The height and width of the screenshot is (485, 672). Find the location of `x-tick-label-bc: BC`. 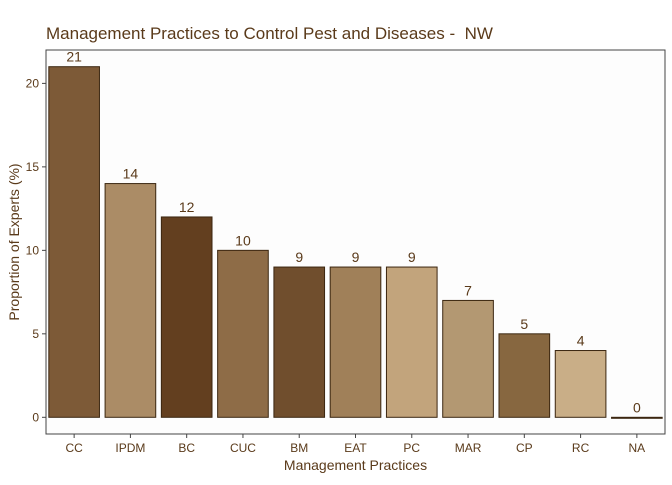

x-tick-label-bc: BC is located at coordinates (186, 448).